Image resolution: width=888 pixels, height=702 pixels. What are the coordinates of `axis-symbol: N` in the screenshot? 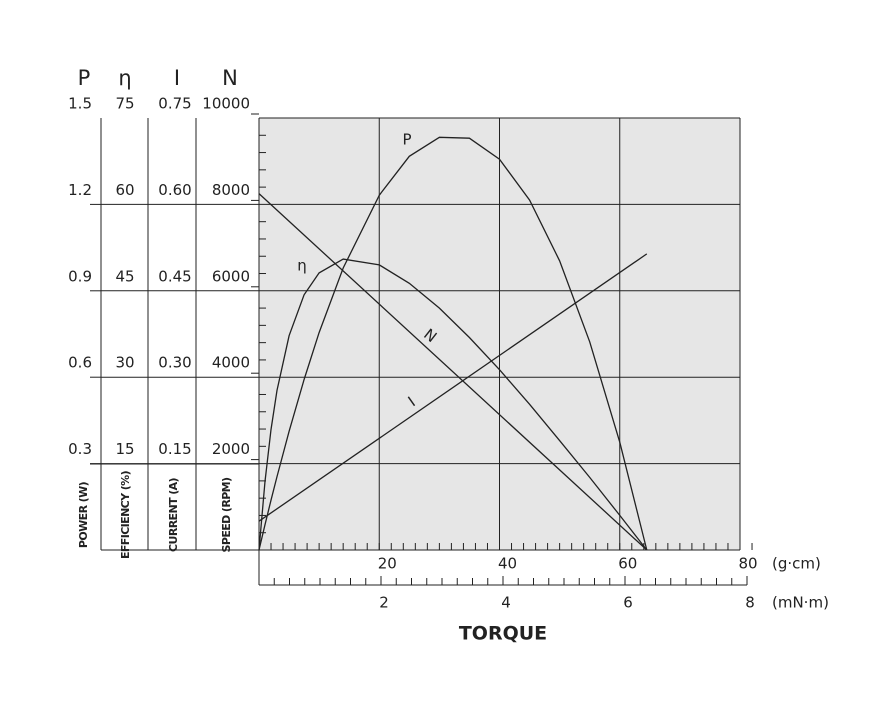 It's located at (230, 78).